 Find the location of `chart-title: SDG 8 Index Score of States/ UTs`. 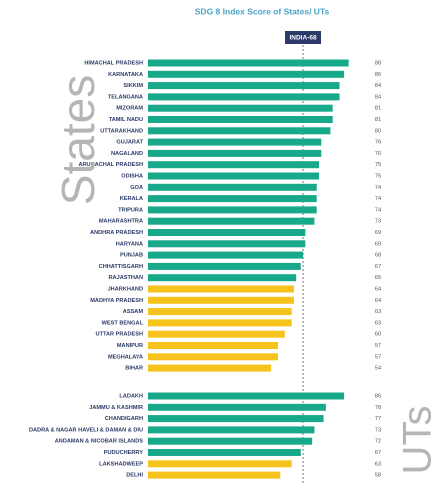

chart-title: SDG 8 Index Score of States/ UTs is located at coordinates (262, 11).